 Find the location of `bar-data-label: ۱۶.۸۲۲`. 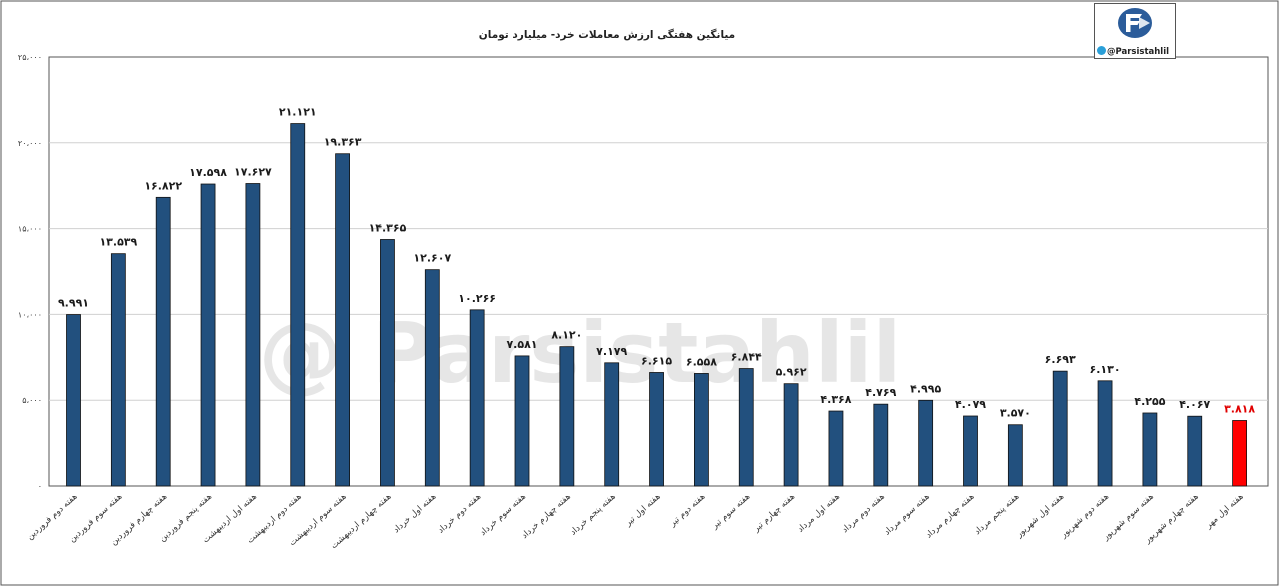

bar-data-label: ۱۶.۸۲۲ is located at coordinates (163, 185).